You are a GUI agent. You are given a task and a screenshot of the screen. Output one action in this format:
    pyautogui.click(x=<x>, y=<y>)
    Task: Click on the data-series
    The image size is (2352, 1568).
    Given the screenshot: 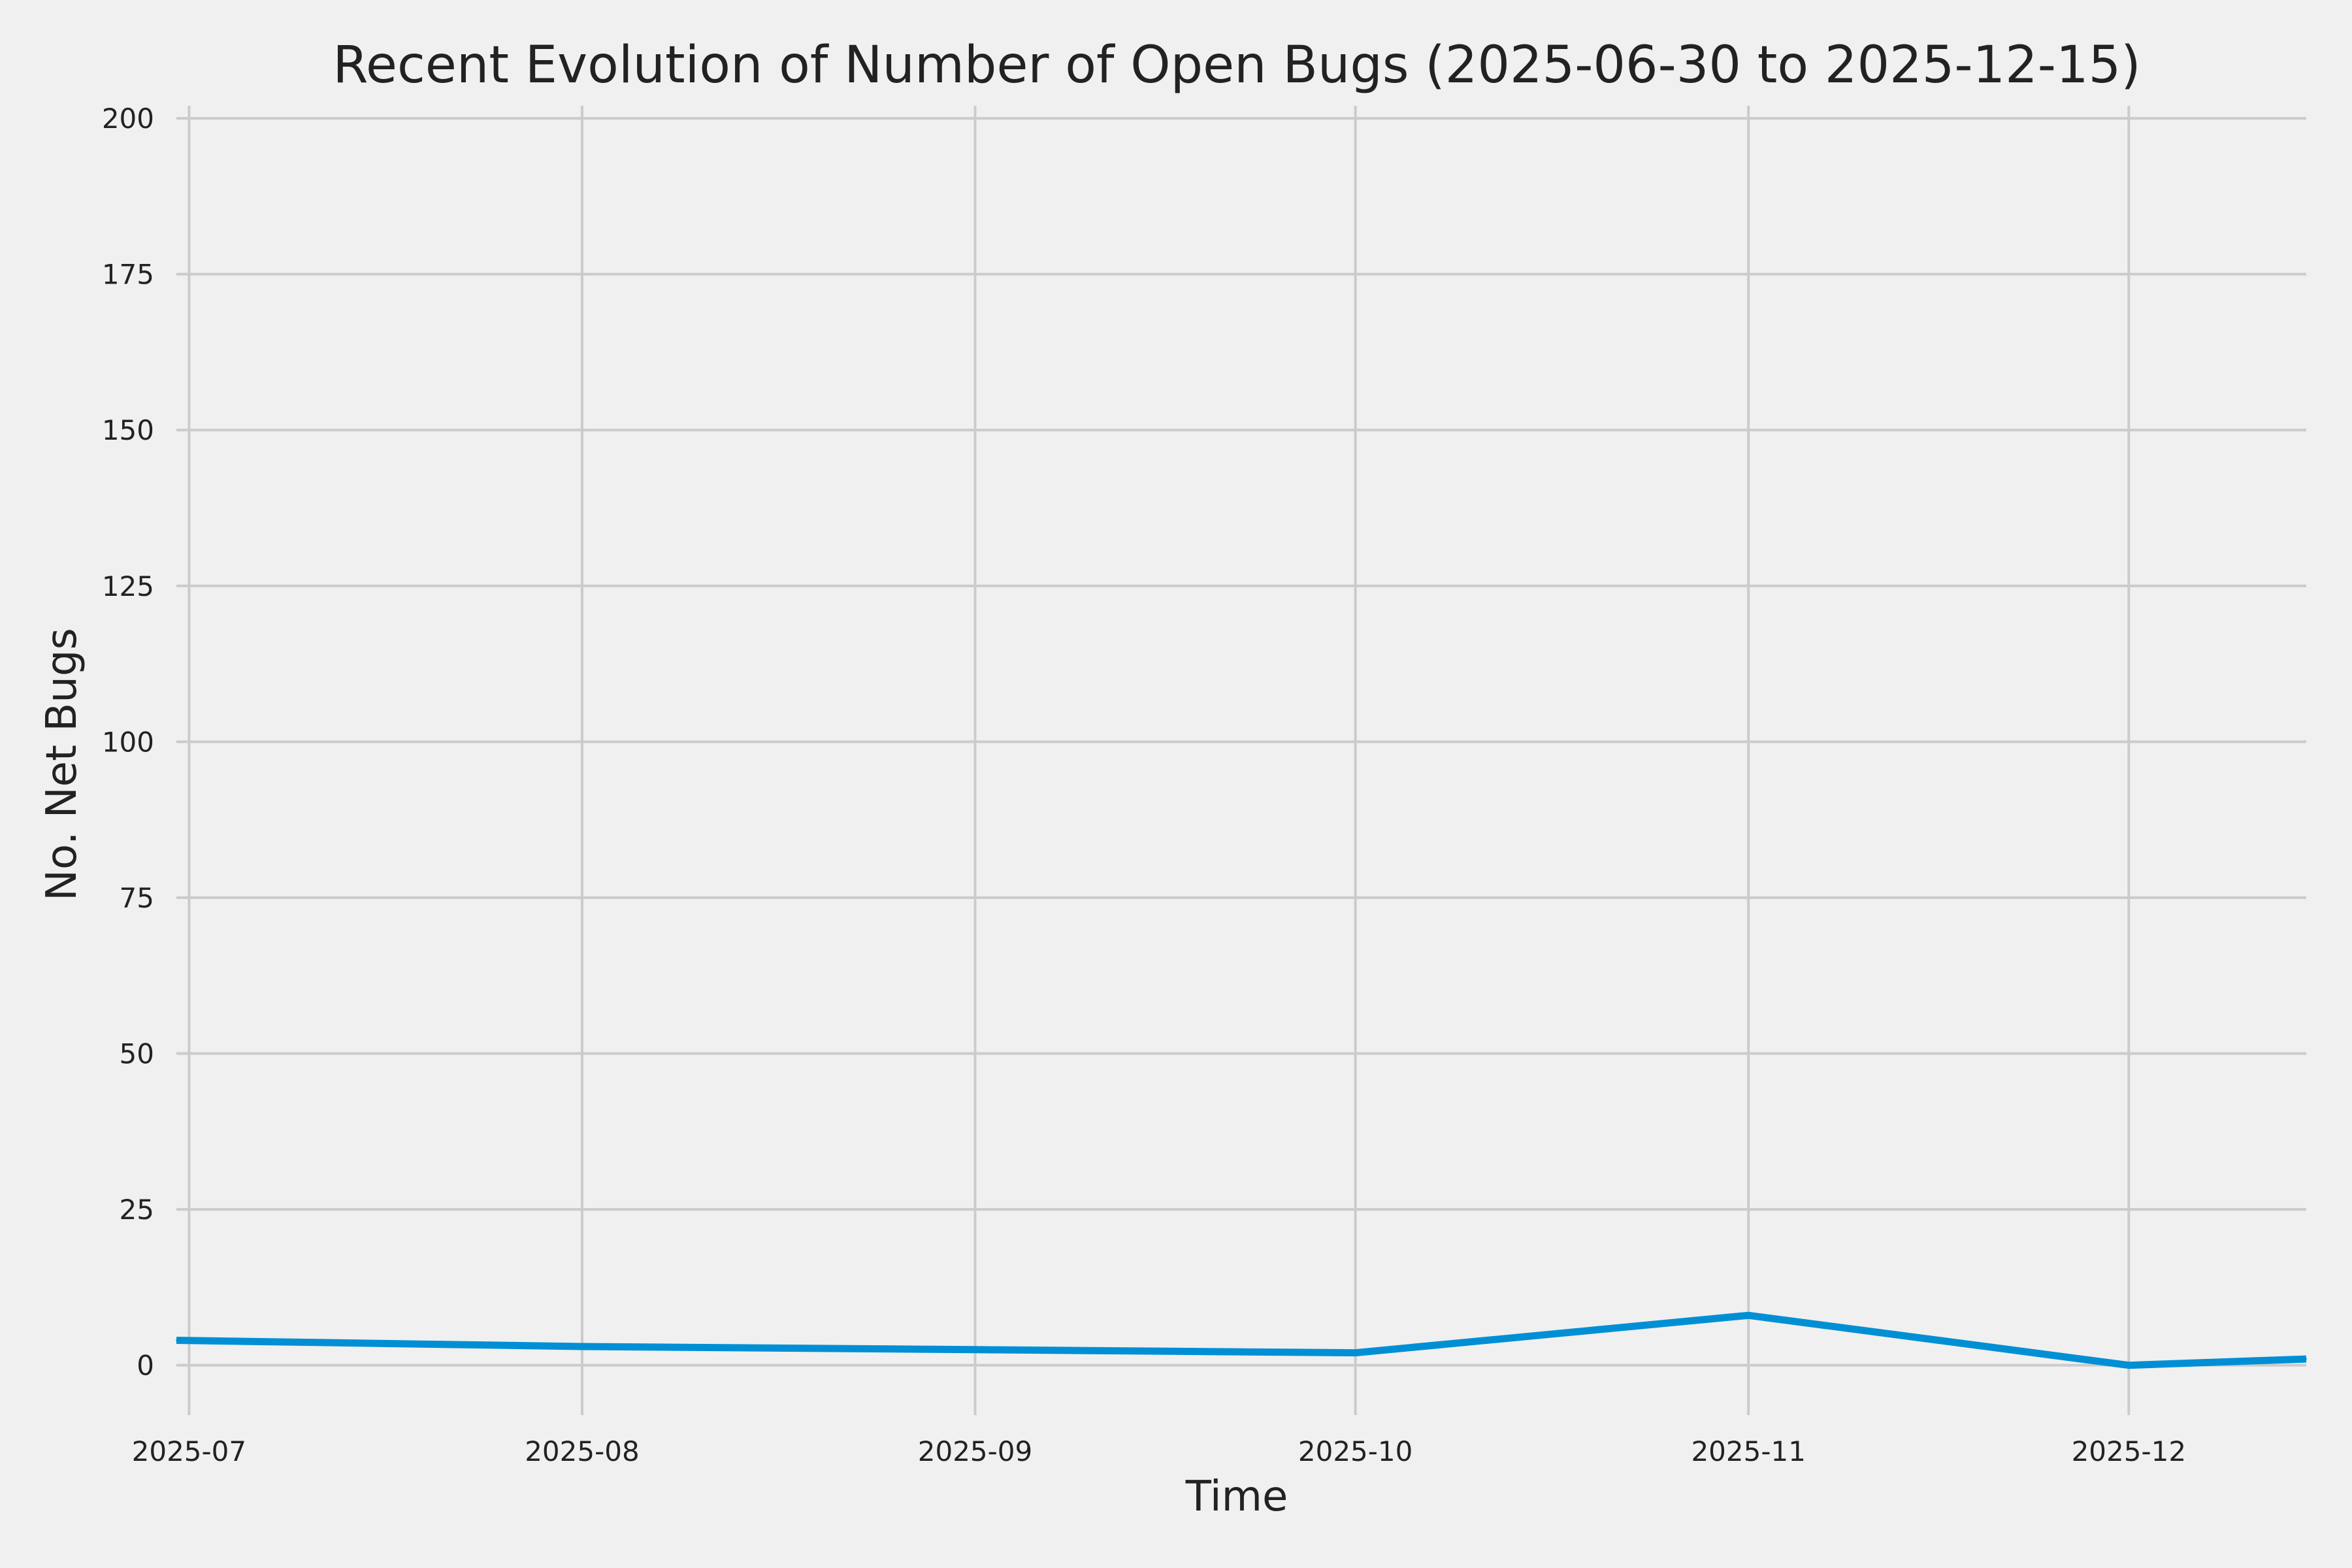 What is the action you would take?
    pyautogui.click(x=1241, y=1340)
    